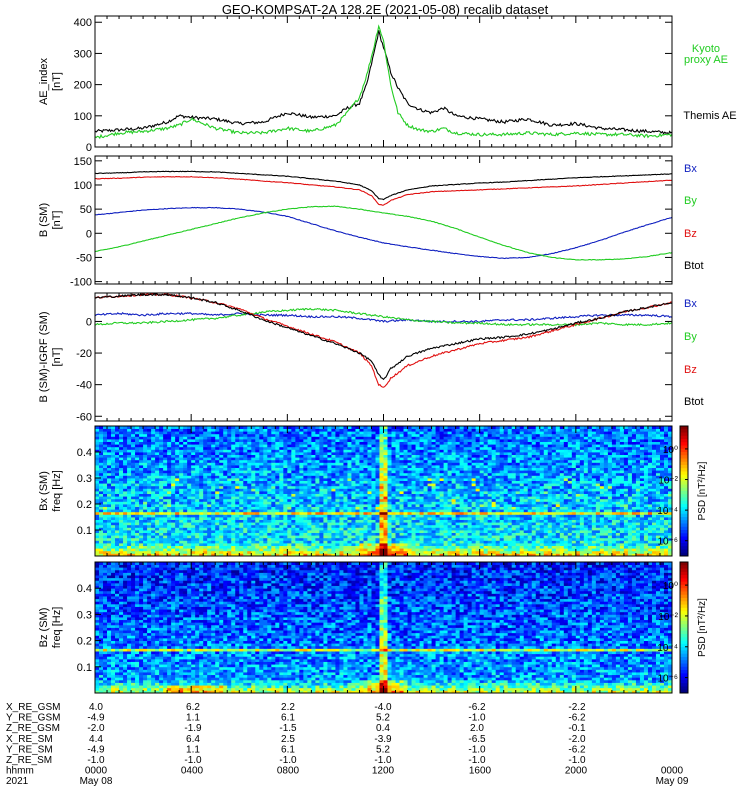  Describe the element at coordinates (44, 81) in the screenshot. I see `y-axis-label: AE_index` at that location.